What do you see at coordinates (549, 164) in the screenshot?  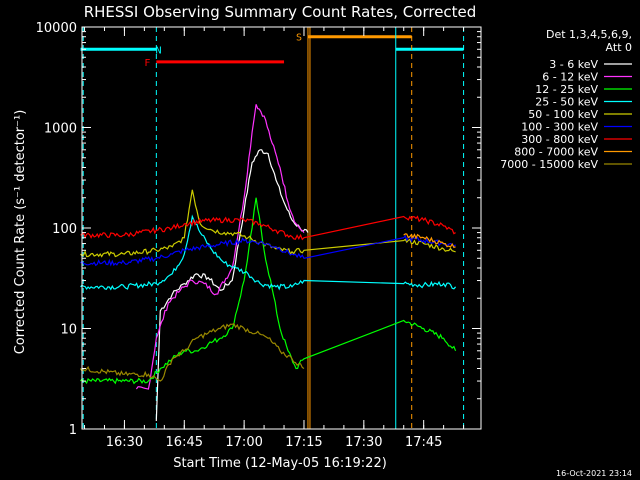 I see `legend-label: 7000 - 15000 keV` at bounding box center [549, 164].